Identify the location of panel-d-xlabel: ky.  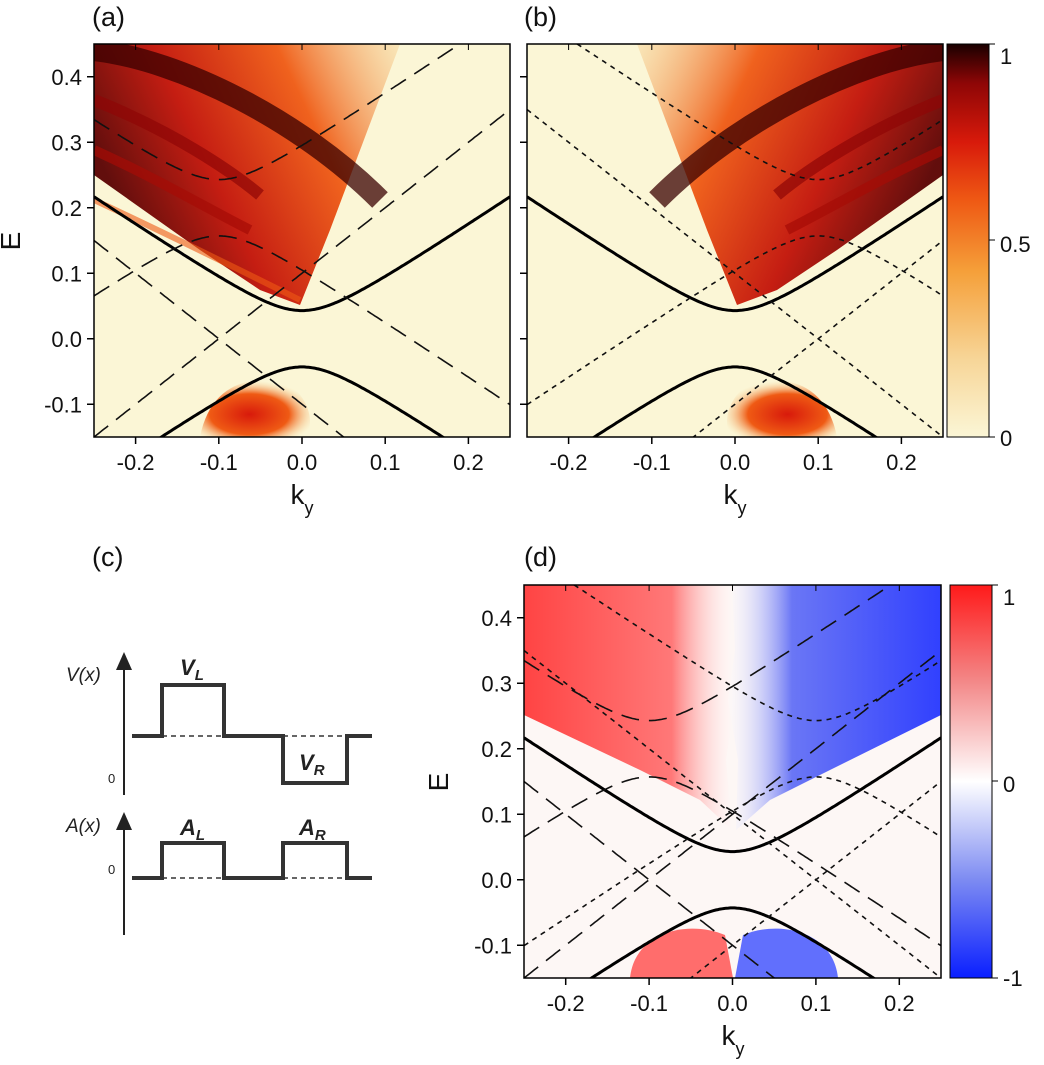
(733, 1039).